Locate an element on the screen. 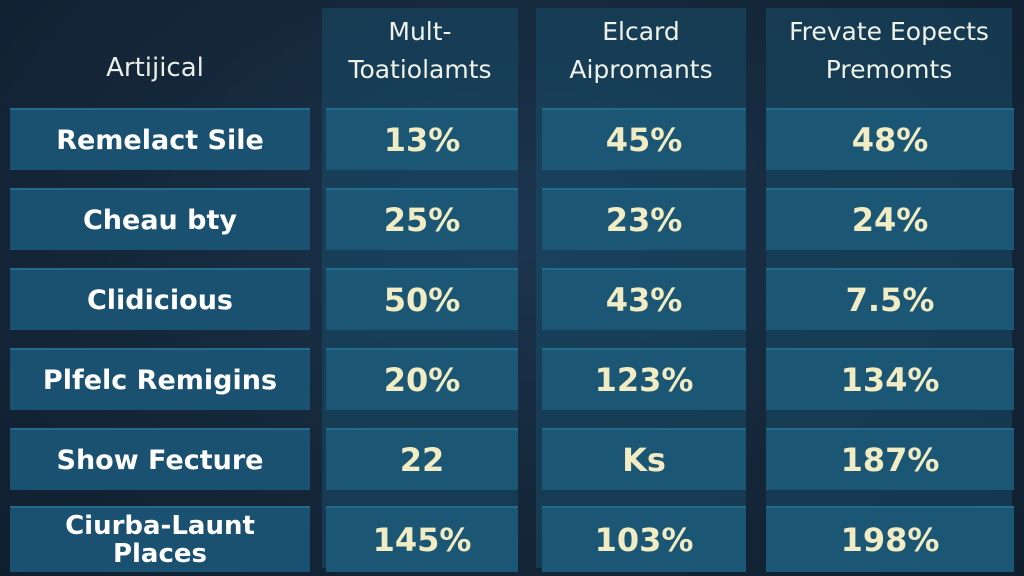 The height and width of the screenshot is (576, 1024). table-cell: 50% is located at coordinates (422, 299).